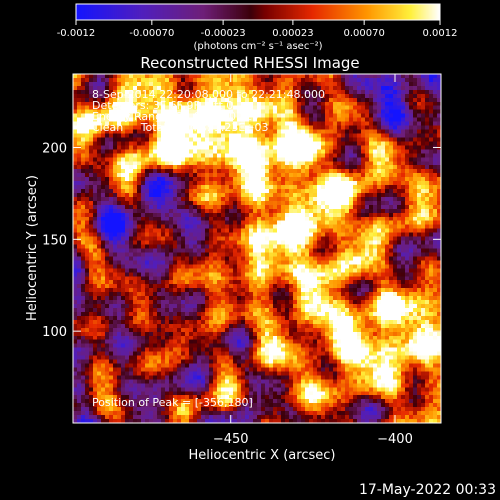 The height and width of the screenshot is (500, 500). What do you see at coordinates (176, 116) in the screenshot?
I see `info-energy-range: Energy Range: 25.0 - 50.0 keV` at bounding box center [176, 116].